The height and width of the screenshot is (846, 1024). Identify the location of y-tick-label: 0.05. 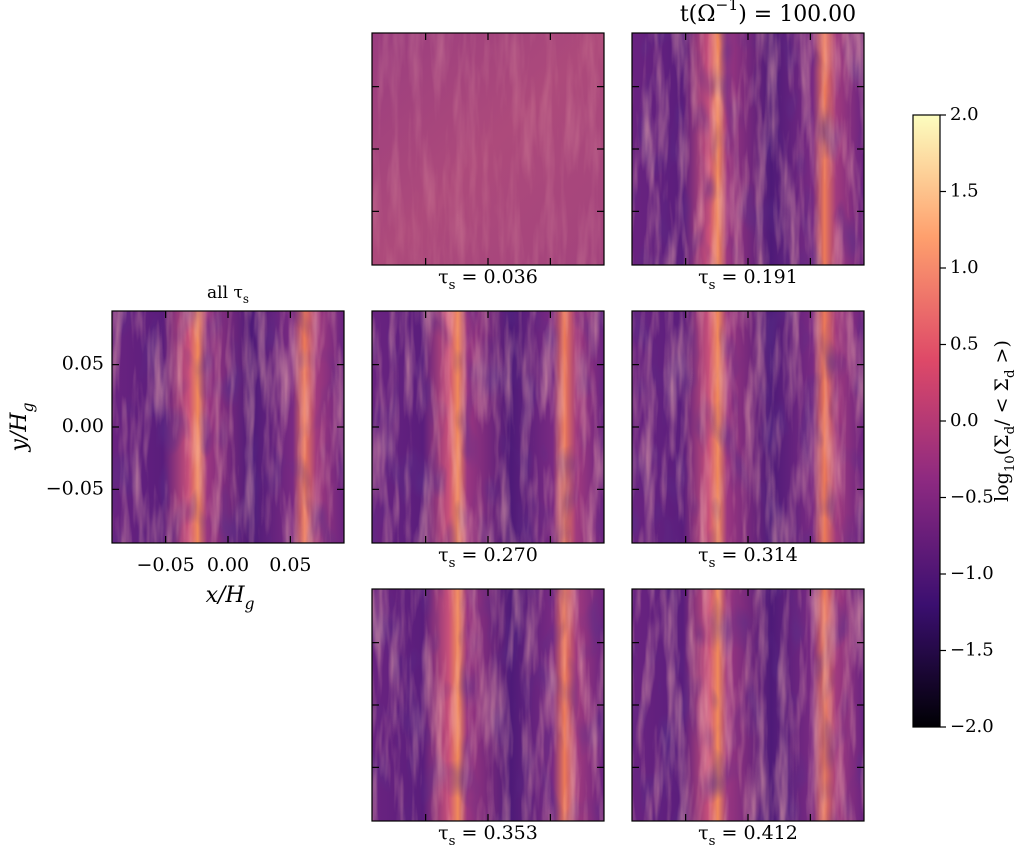
(83, 364).